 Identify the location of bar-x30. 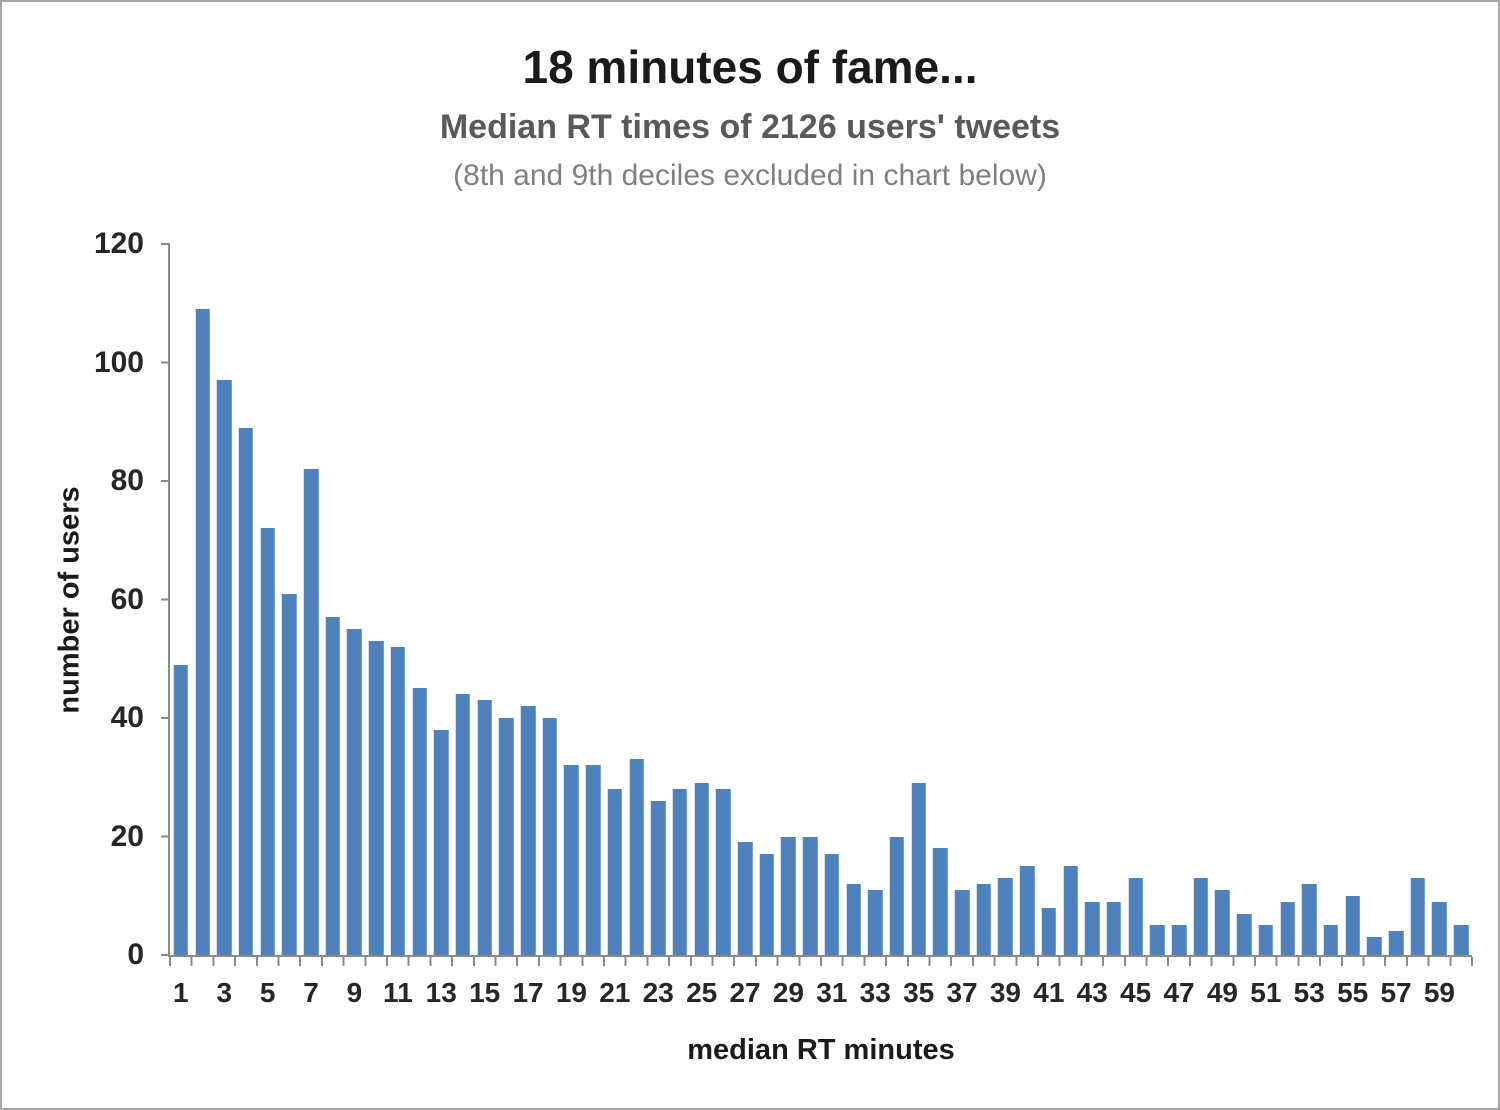
(810, 895).